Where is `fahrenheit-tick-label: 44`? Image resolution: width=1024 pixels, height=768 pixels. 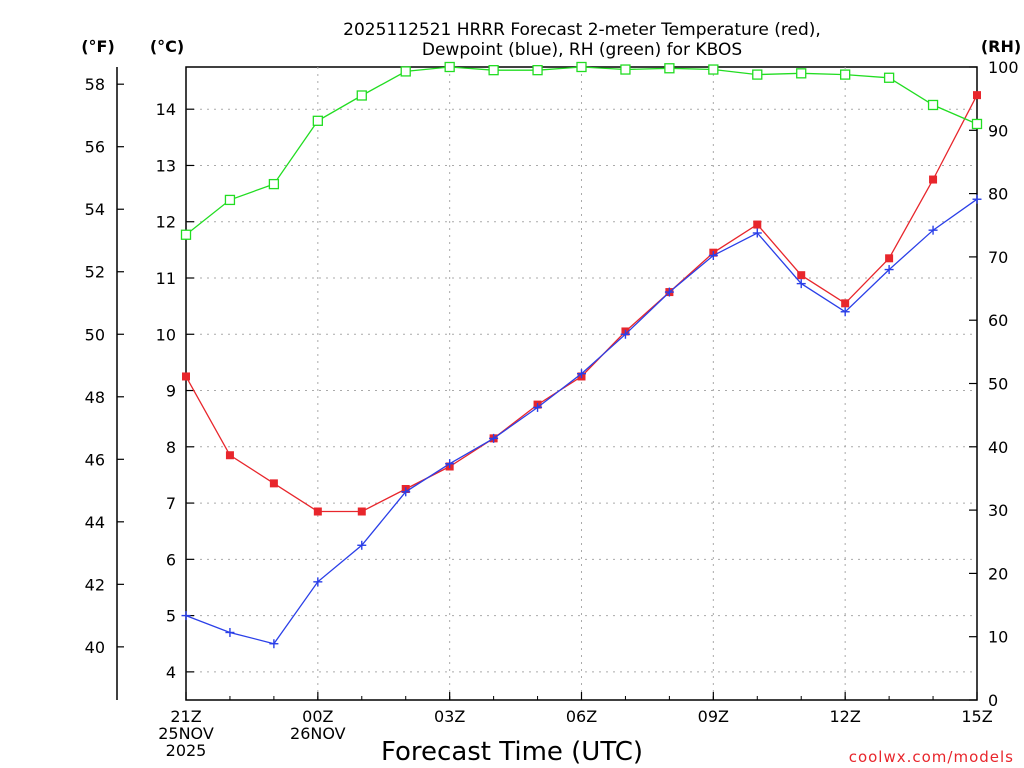 fahrenheit-tick-label: 44 is located at coordinates (95, 522).